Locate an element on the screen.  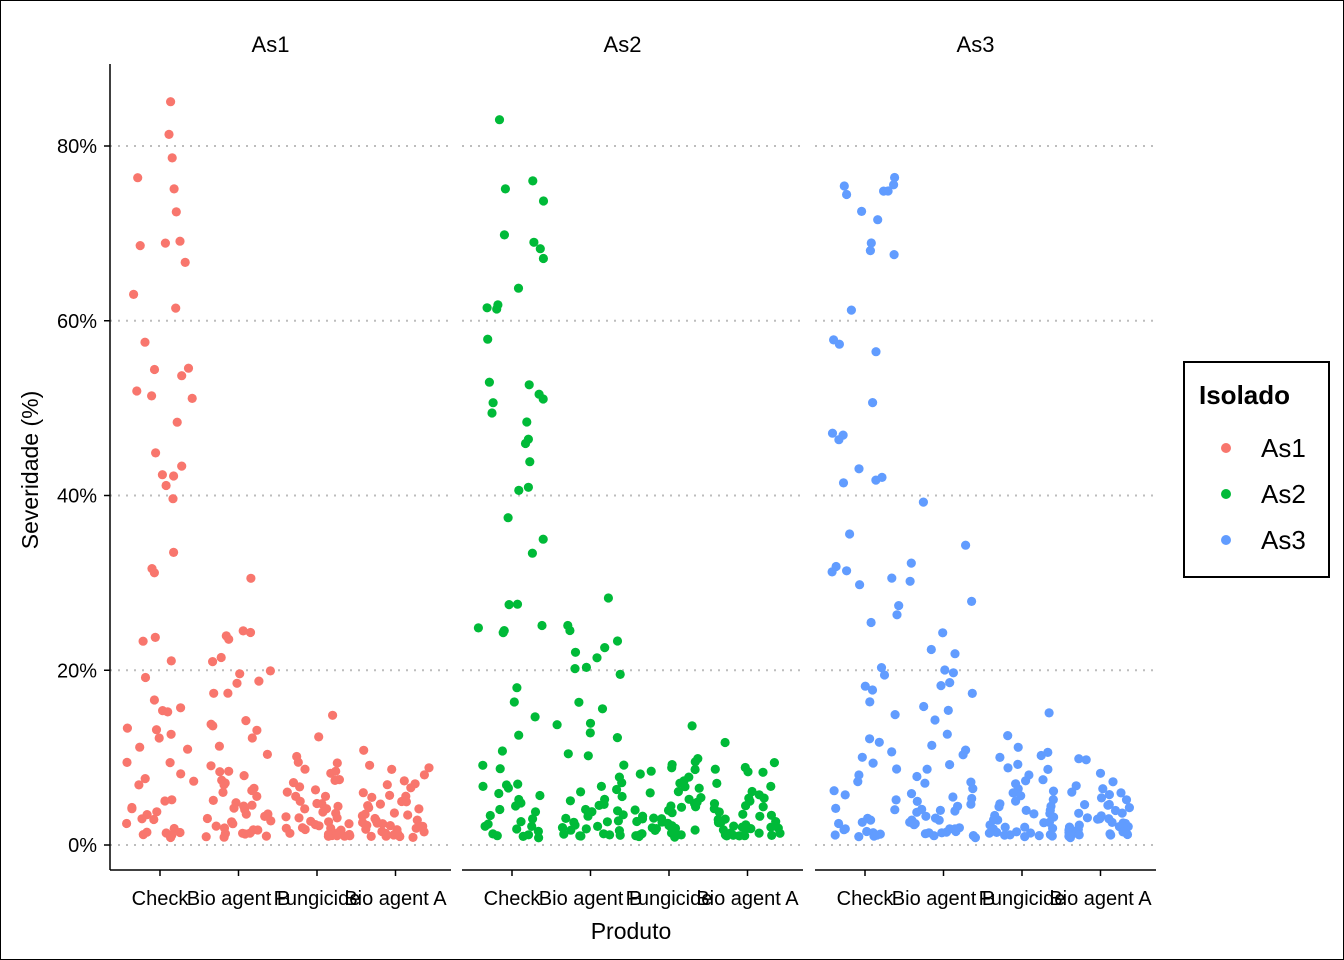
legend-box is located at coordinates (1256, 469).